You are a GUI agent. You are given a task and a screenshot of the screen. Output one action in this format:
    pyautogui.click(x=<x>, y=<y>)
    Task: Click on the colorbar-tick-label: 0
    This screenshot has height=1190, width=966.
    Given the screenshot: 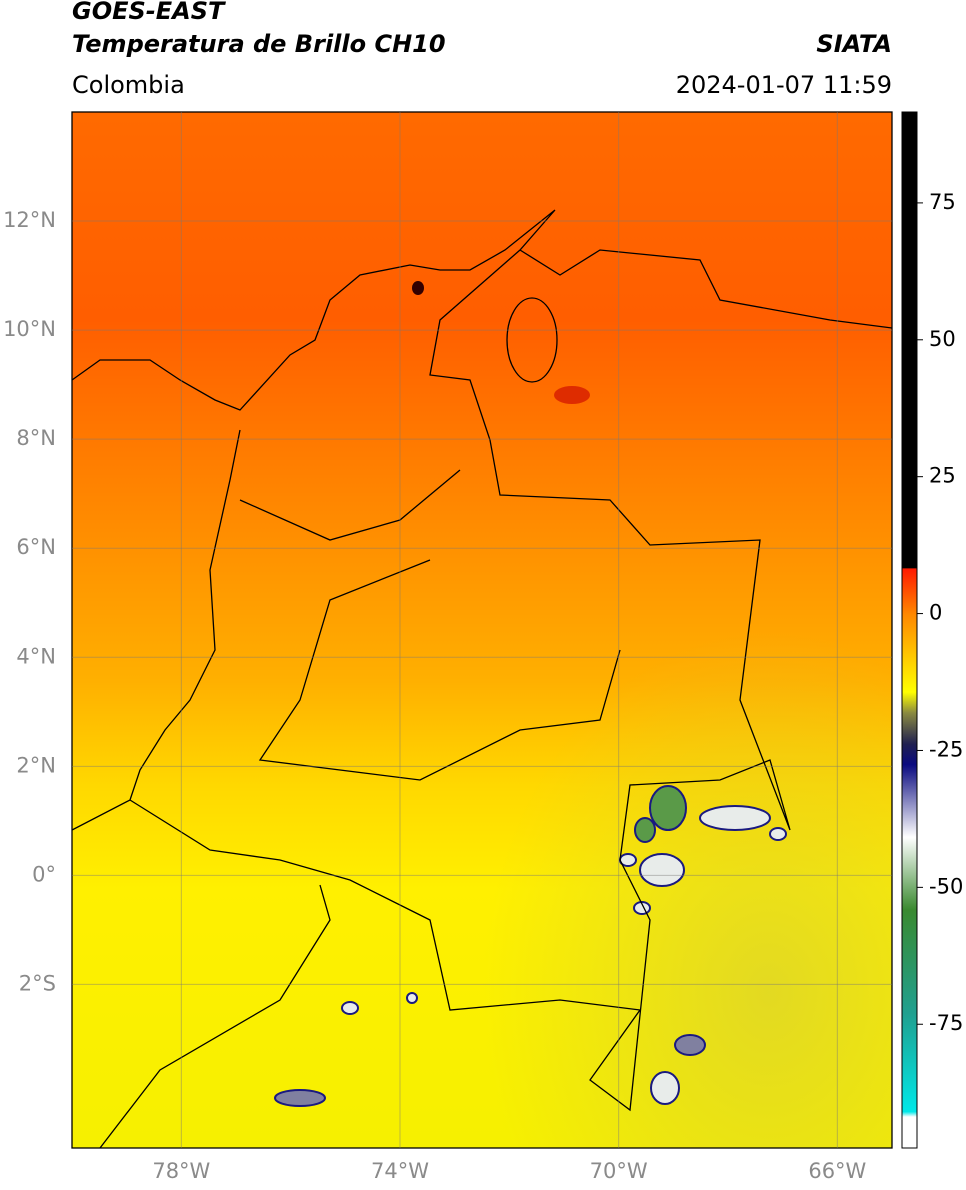 What is the action you would take?
    pyautogui.click(x=935, y=613)
    